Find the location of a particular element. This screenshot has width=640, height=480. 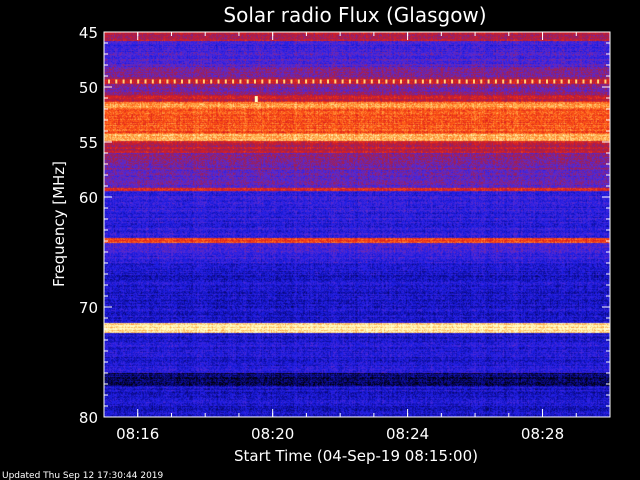

updated-timestamp: Updated Thu Sep 12 17:30:44 2019 is located at coordinates (83, 475).